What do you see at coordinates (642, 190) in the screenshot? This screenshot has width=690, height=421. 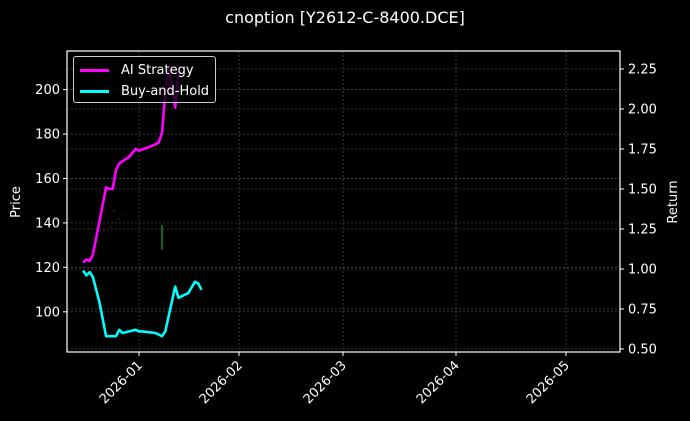 I see `y-tick-label-right: 1.50` at bounding box center [642, 190].